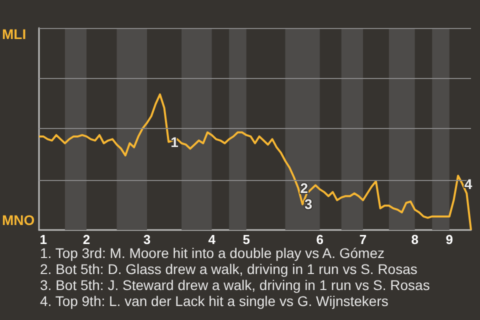 The height and width of the screenshot is (320, 480). Describe the element at coordinates (414, 239) in the screenshot. I see `x-tick-label: 8` at that location.